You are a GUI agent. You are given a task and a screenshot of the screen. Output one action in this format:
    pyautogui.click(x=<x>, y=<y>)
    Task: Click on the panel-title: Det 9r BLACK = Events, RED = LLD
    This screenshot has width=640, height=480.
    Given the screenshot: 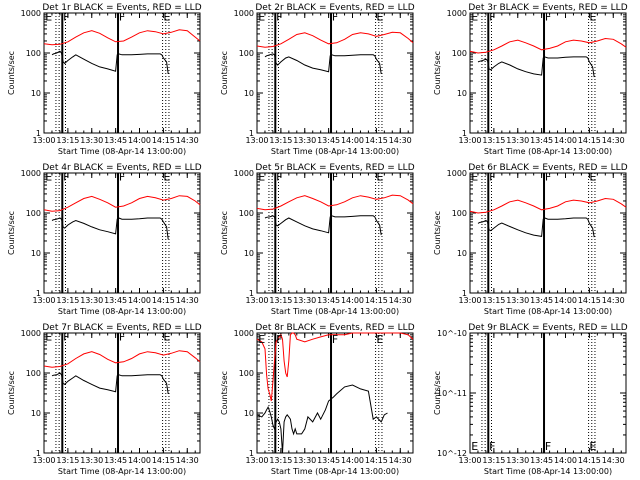 What is the action you would take?
    pyautogui.click(x=547, y=328)
    